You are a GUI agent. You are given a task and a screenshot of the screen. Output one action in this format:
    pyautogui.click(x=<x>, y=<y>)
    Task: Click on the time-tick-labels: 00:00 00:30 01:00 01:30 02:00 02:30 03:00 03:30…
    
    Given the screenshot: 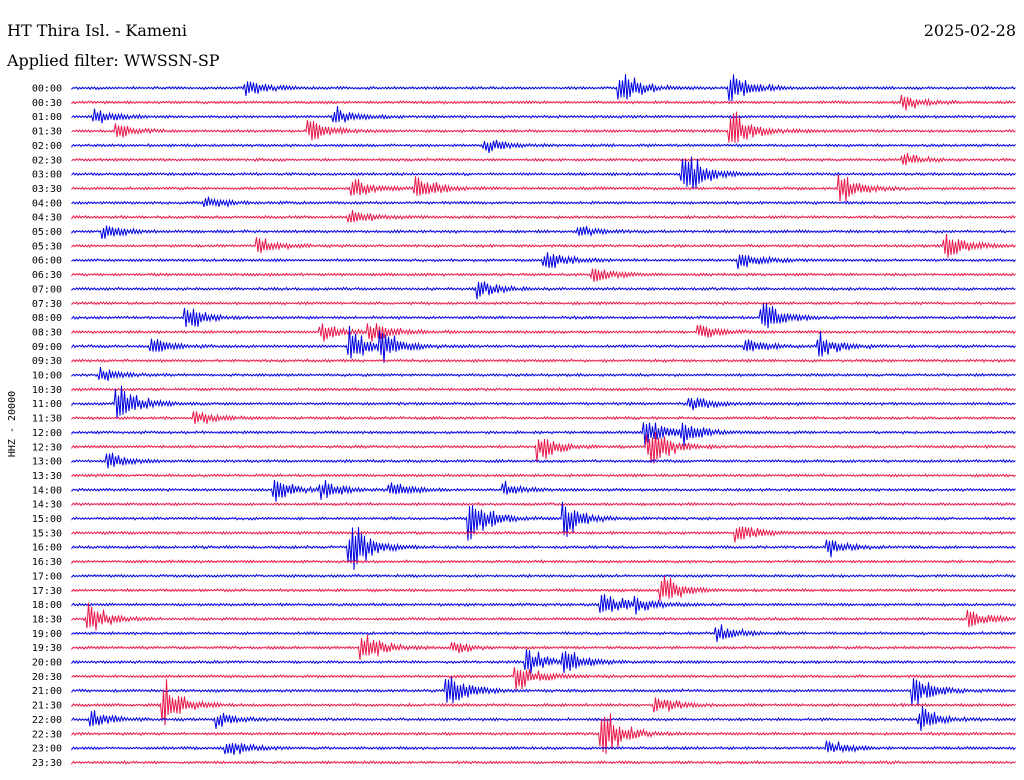 What is the action you would take?
    pyautogui.click(x=47, y=426)
    